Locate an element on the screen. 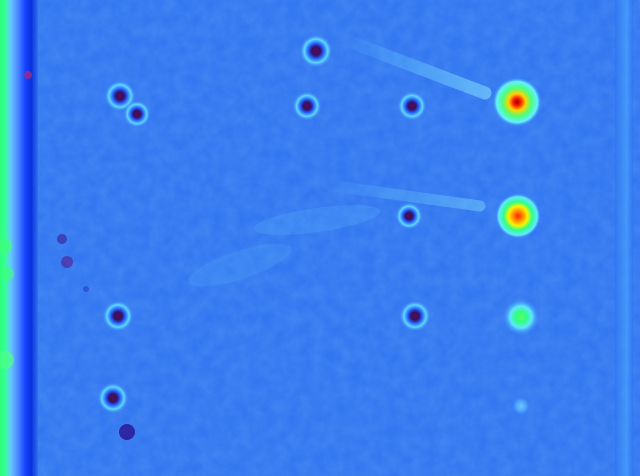  spot-upper-mid-right is located at coordinates (412, 106).